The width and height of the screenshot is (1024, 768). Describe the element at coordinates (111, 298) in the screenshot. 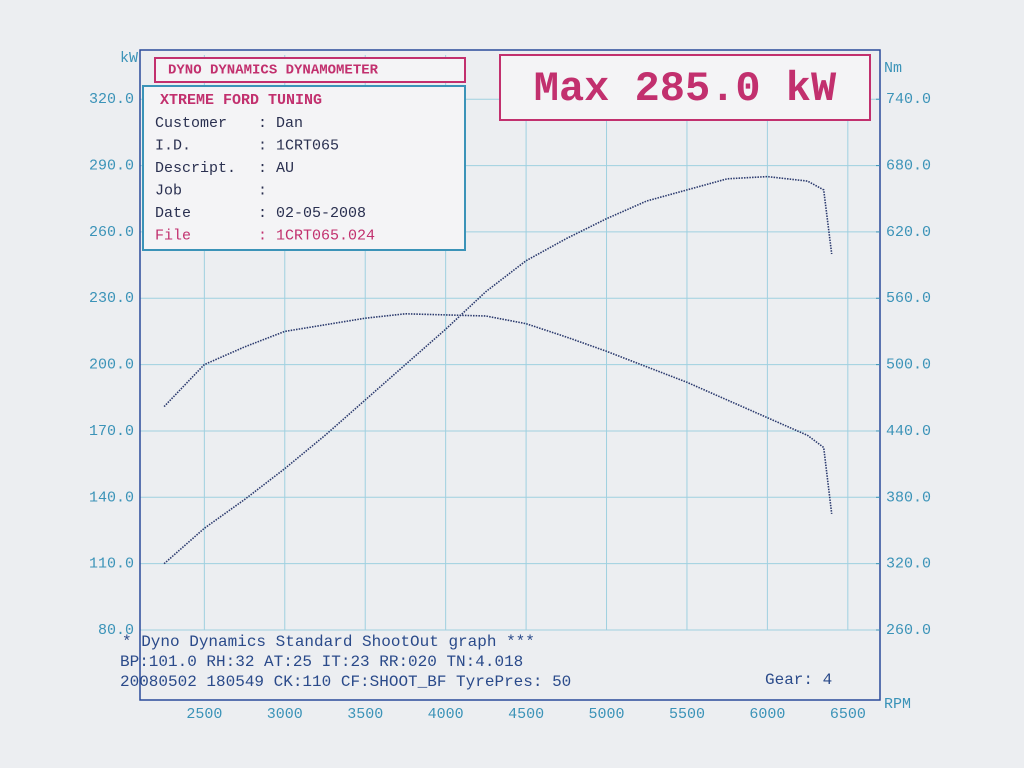

I see `y-tick-label: 230.0` at that location.